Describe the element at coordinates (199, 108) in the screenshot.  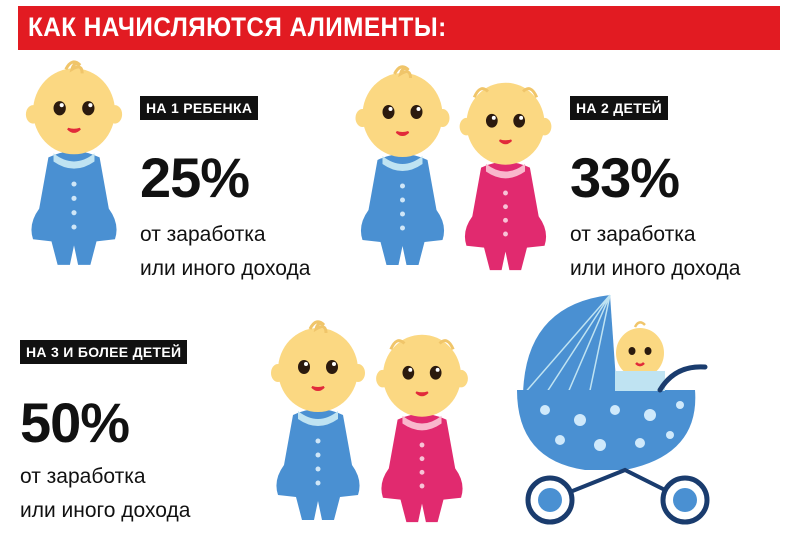
I see `case-1-label: НА 1 РЕБЕНКА` at that location.